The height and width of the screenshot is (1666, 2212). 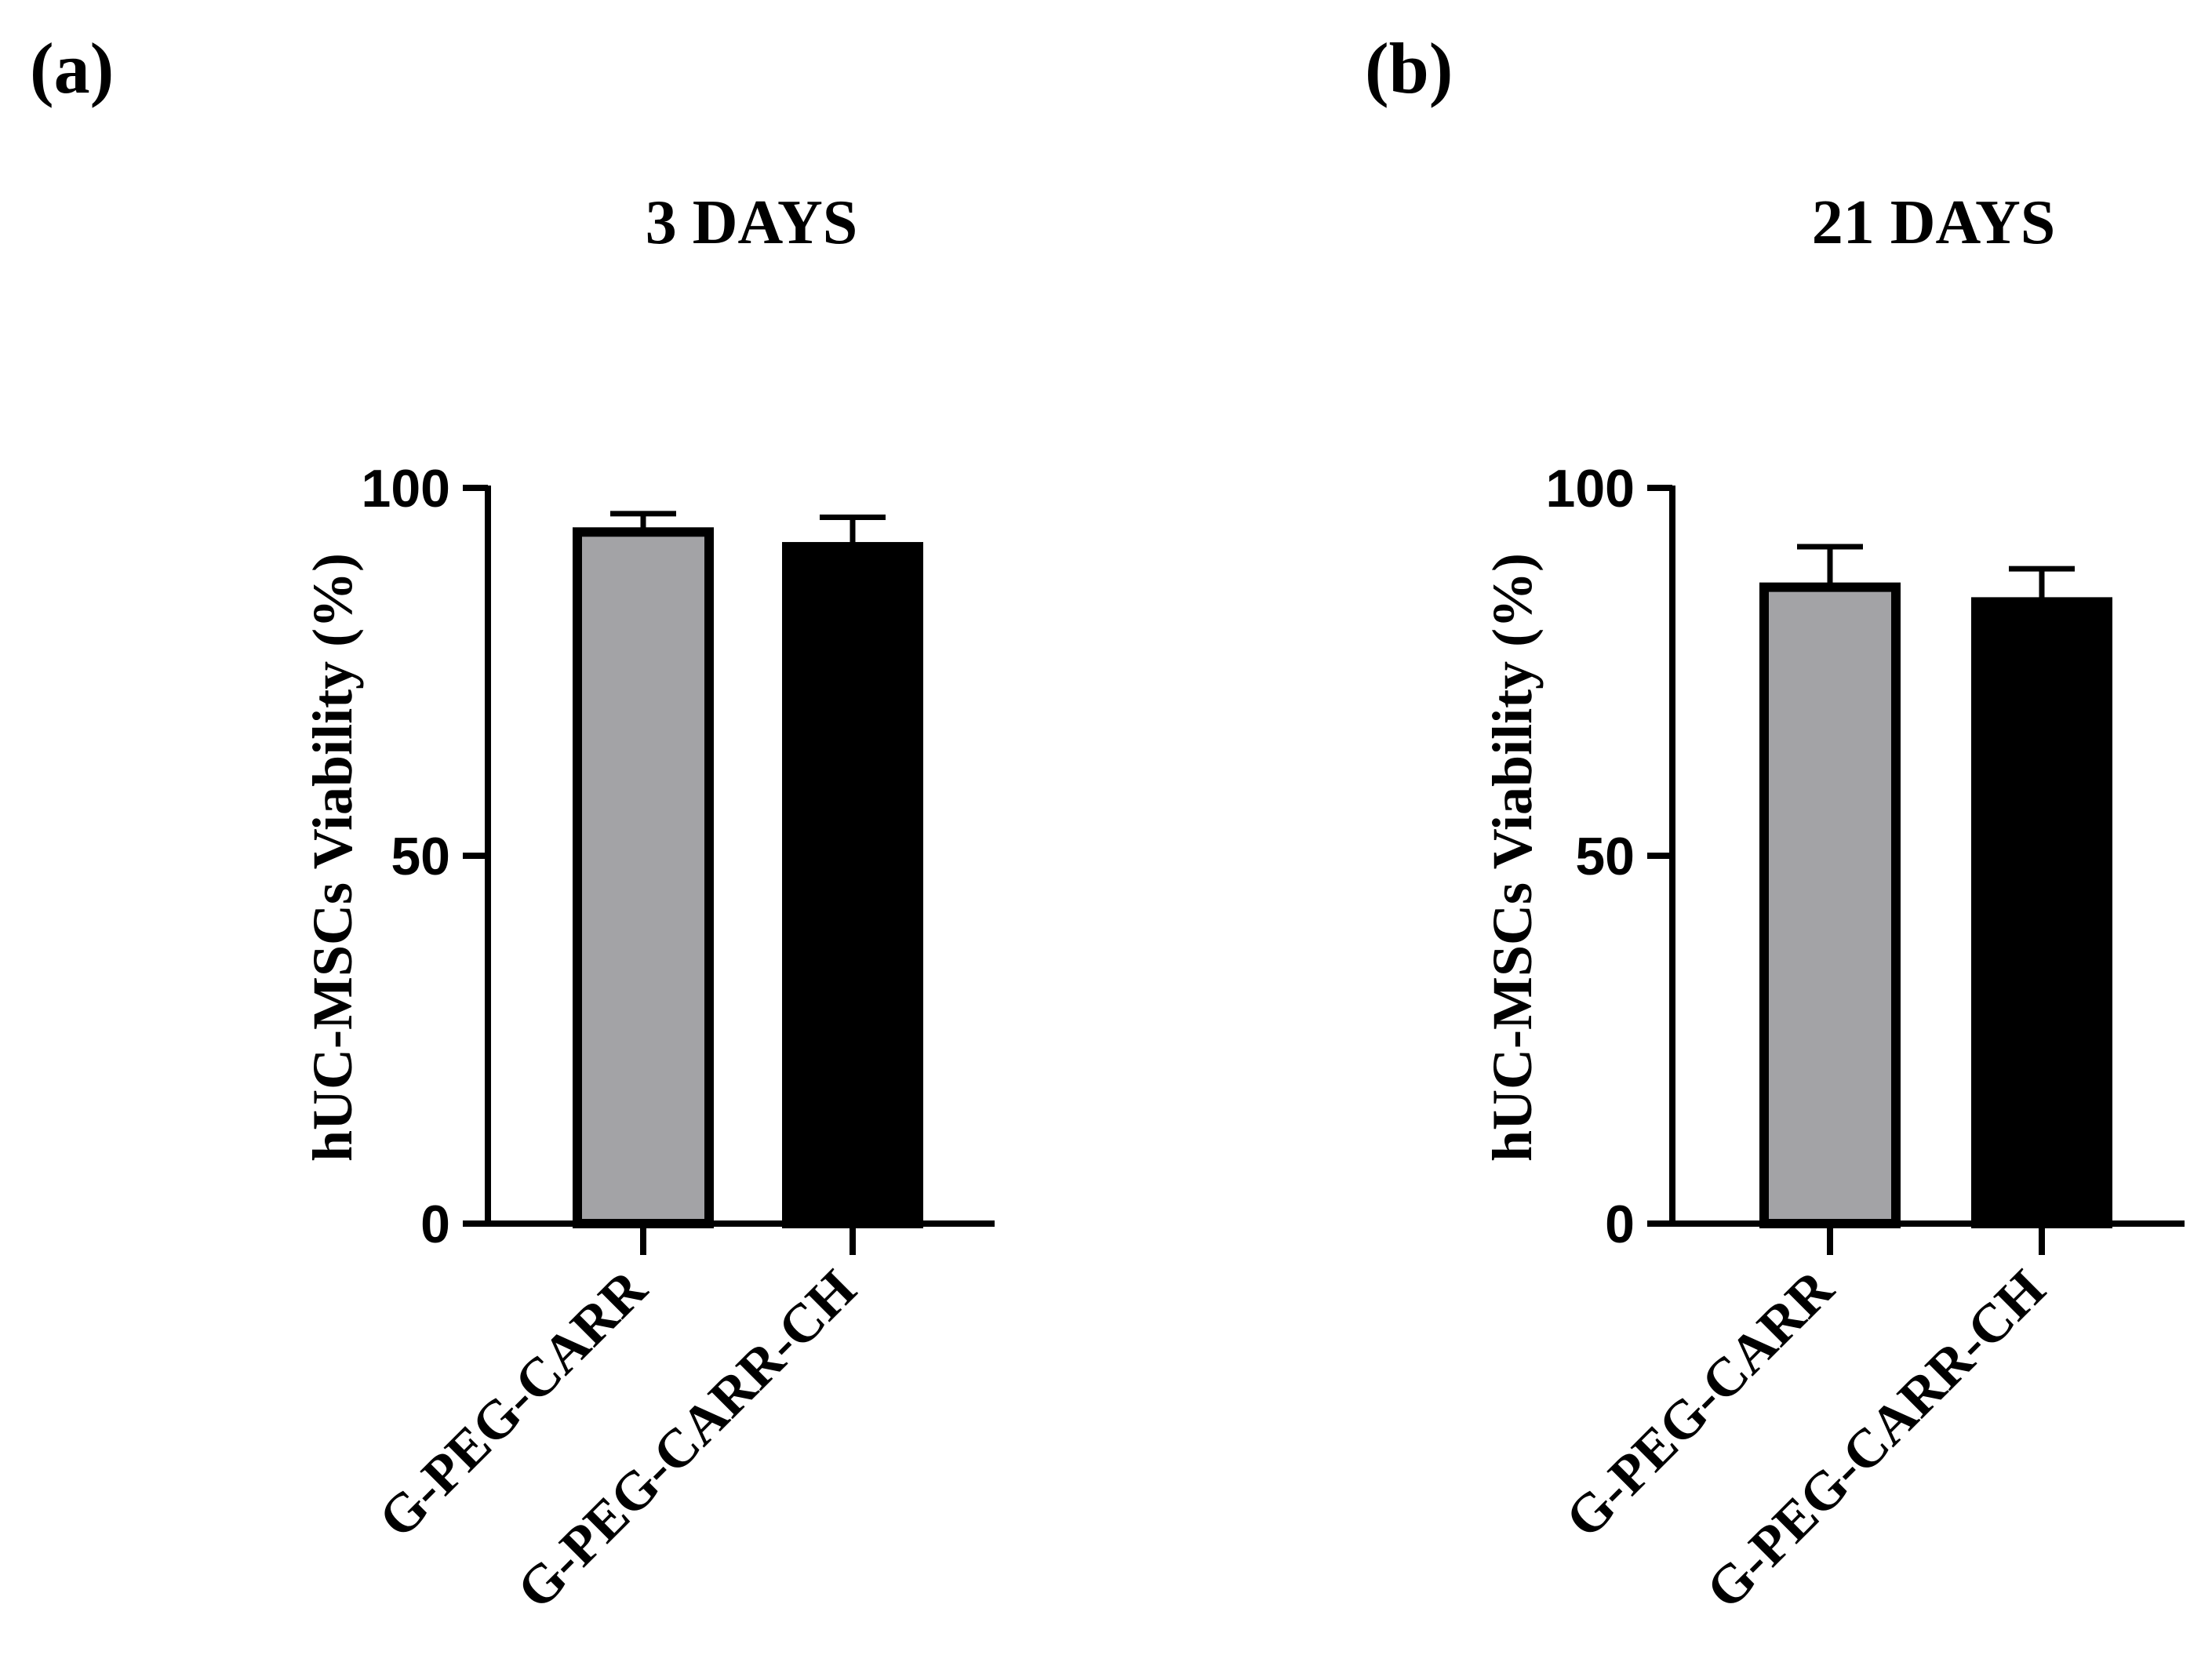 I want to click on panel-label: (a), so click(x=72, y=68).